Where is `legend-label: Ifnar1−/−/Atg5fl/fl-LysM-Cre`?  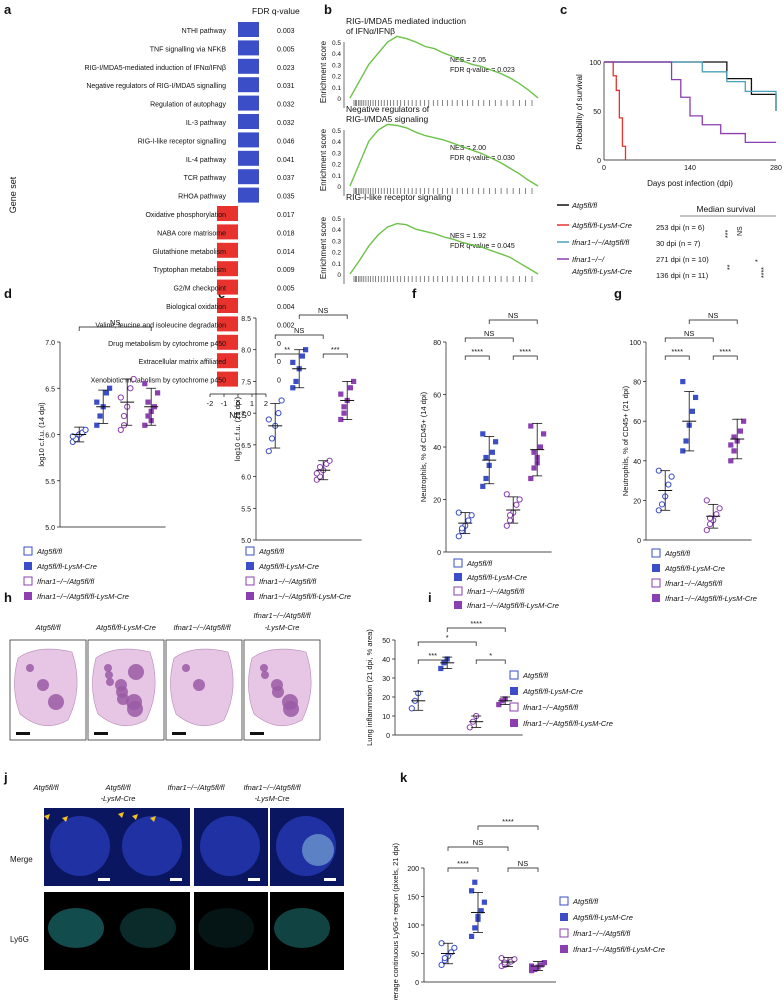
legend-label: Ifnar1−/−/Atg5fl/fl-LysM-Cre is located at coordinates (513, 605).